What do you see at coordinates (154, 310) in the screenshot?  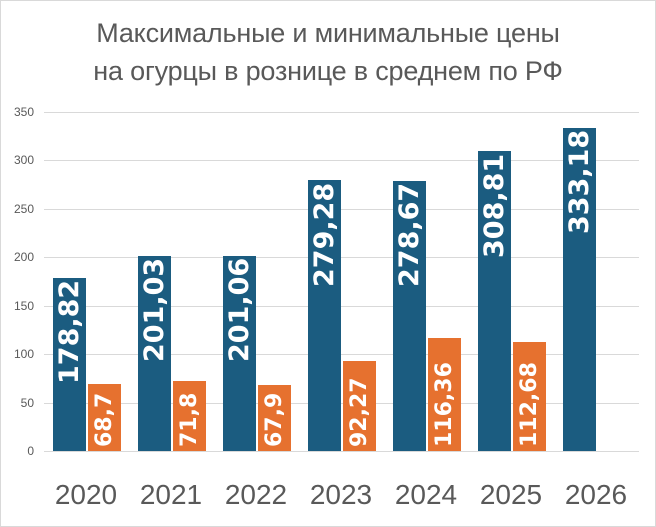 I see `data-label: 201,03` at bounding box center [154, 310].